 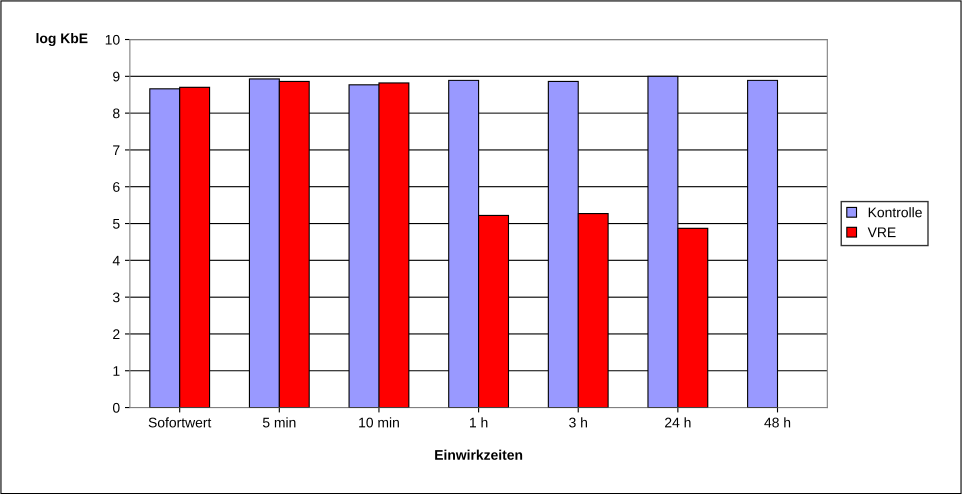 I want to click on legend-label: VRE, so click(x=882, y=233).